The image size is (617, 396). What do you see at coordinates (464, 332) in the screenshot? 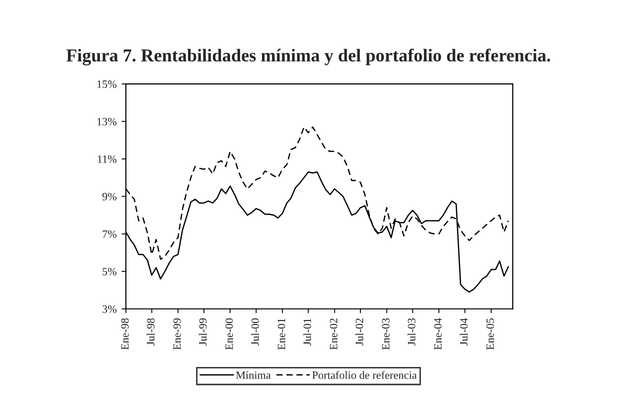
I see `x-tick-label: Jul-04` at bounding box center [464, 332].